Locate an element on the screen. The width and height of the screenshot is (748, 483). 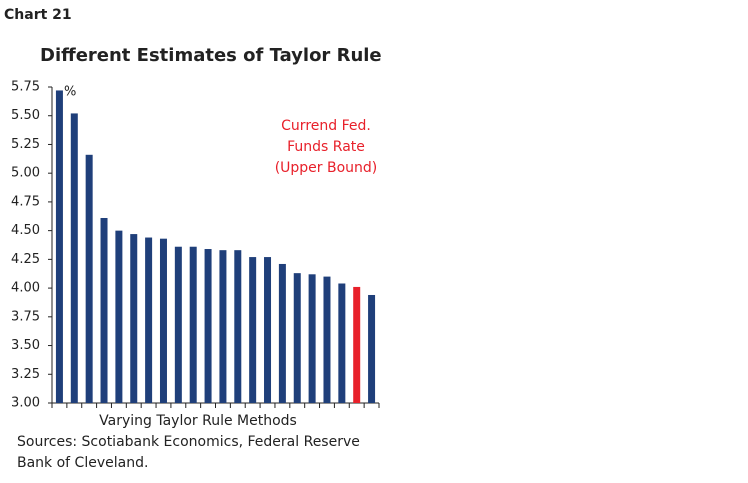
y-unit: % is located at coordinates (70, 92).